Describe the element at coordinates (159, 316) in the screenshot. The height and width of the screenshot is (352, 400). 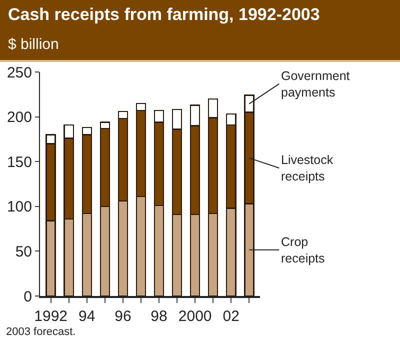
I see `x-tick-label: 98` at that location.